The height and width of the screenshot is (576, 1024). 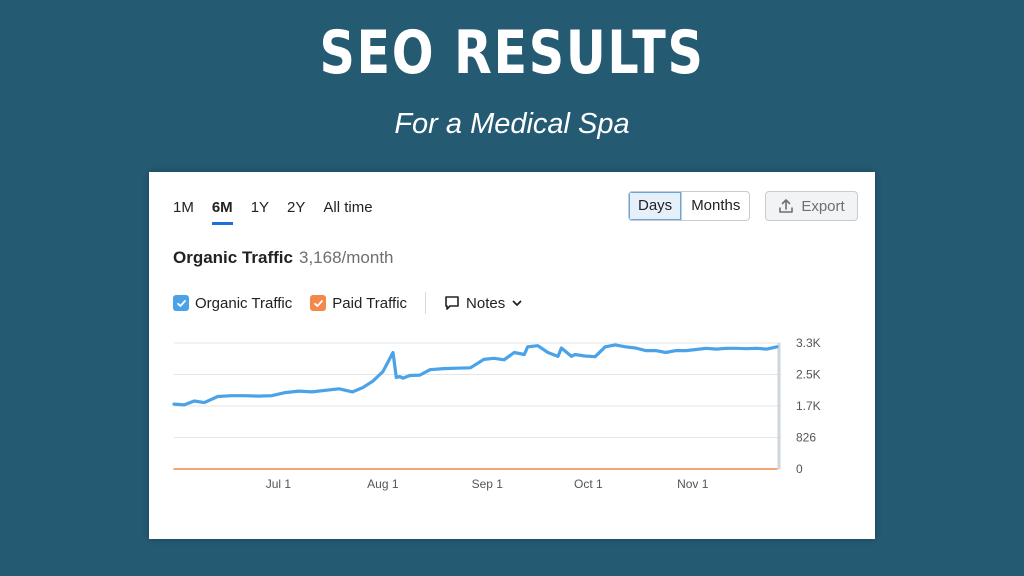 I want to click on chart-legend: Organic Traffic Paid Traffic Notes, so click(x=348, y=303).